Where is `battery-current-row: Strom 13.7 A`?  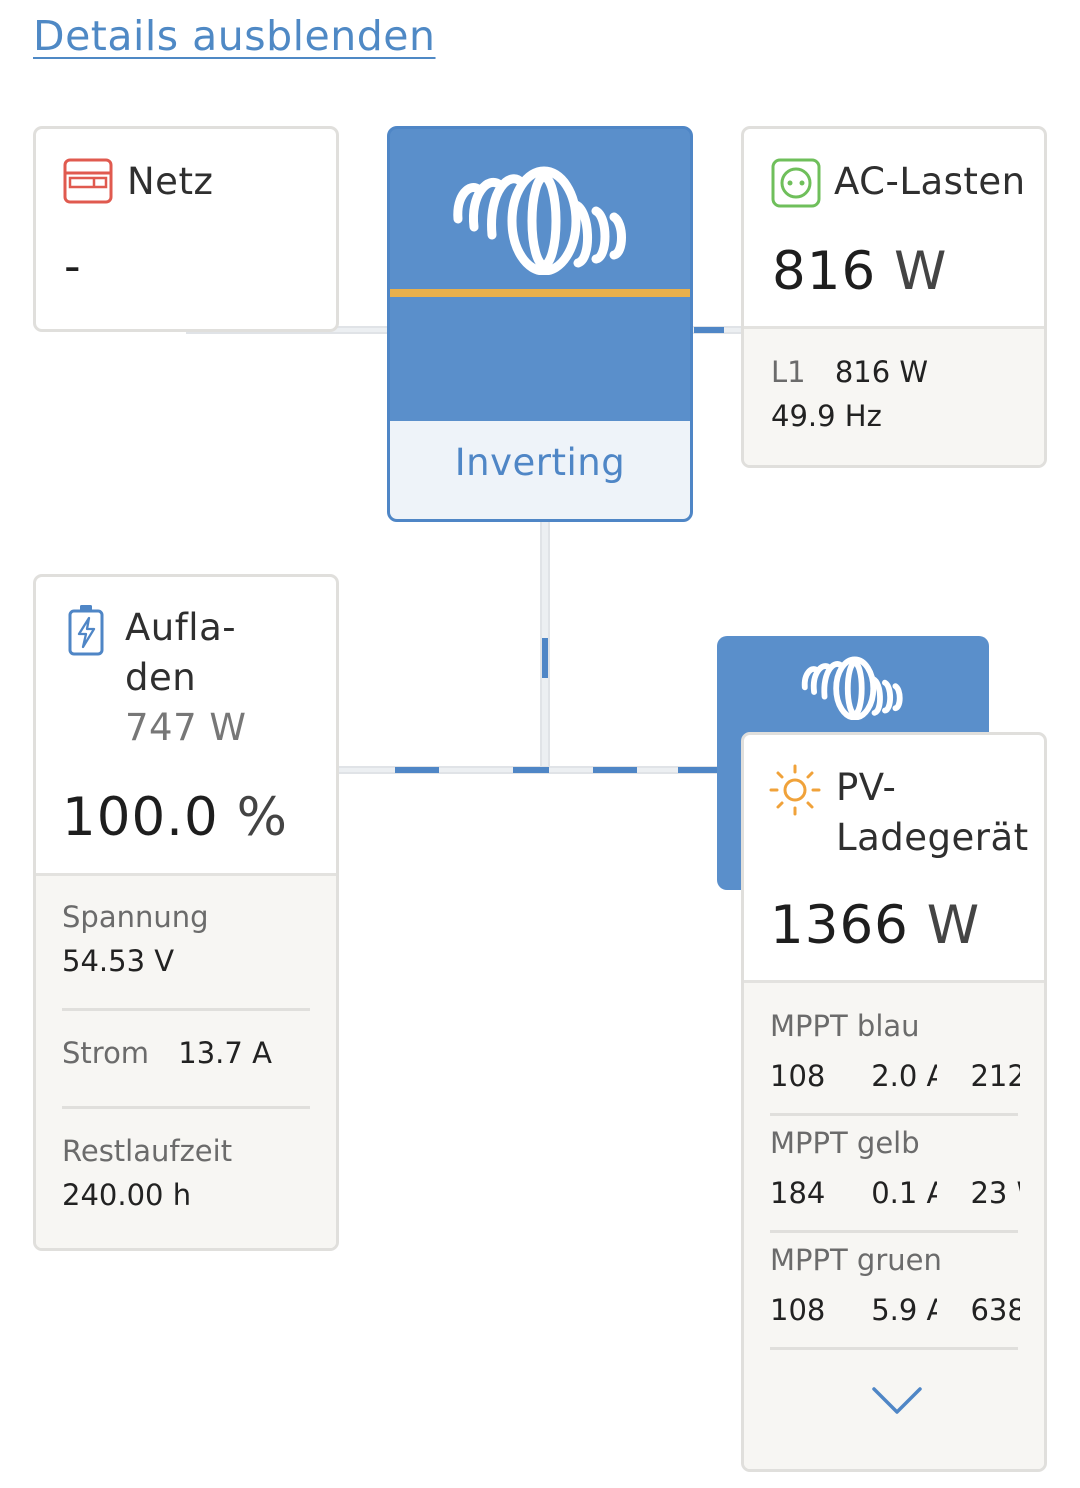 battery-current-row: Strom 13.7 A is located at coordinates (167, 1053).